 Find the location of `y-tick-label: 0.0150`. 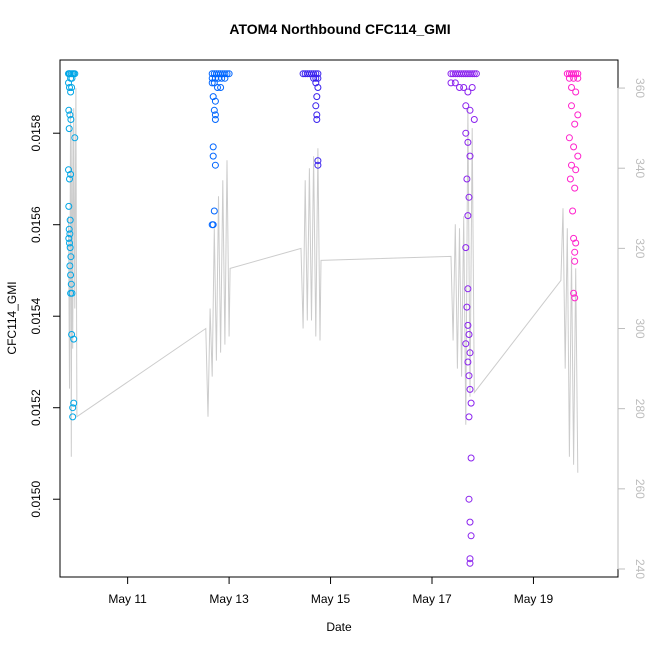

y-tick-label: 0.0150 is located at coordinates (36, 499).